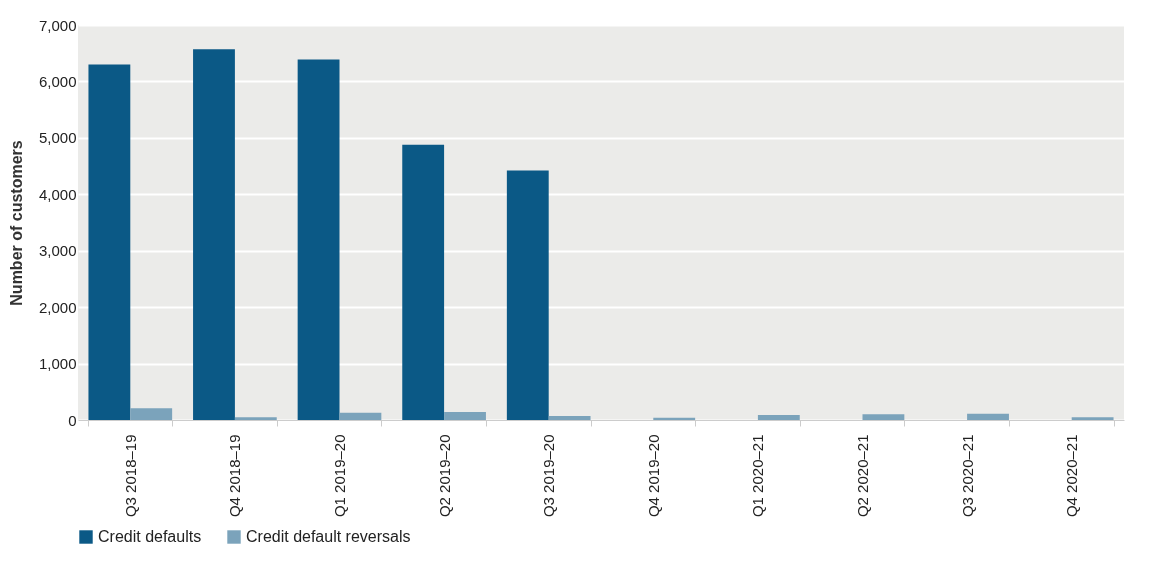 The width and height of the screenshot is (1164, 572). Describe the element at coordinates (235, 476) in the screenshot. I see `x-tick-label: Q4 2018–19` at that location.